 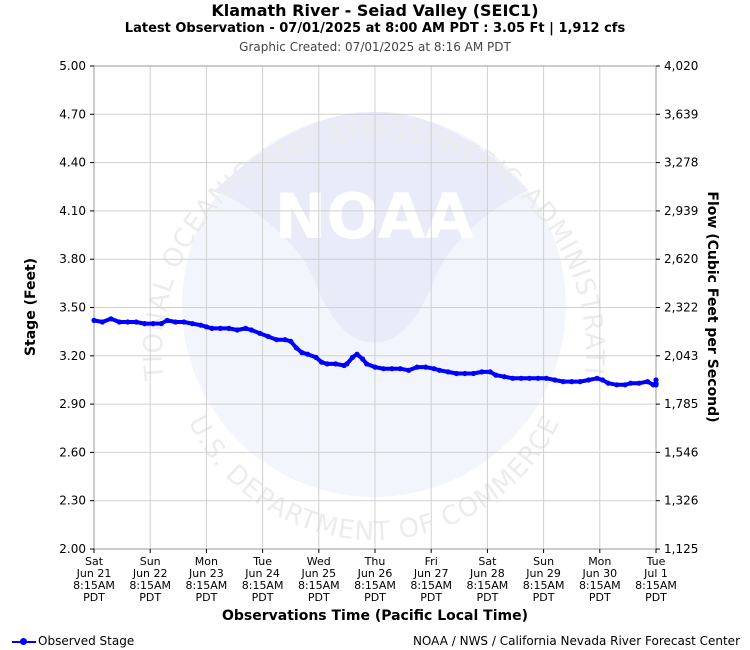 What do you see at coordinates (375, 573) in the screenshot?
I see `x-tick-label: Jun 26` at bounding box center [375, 573].